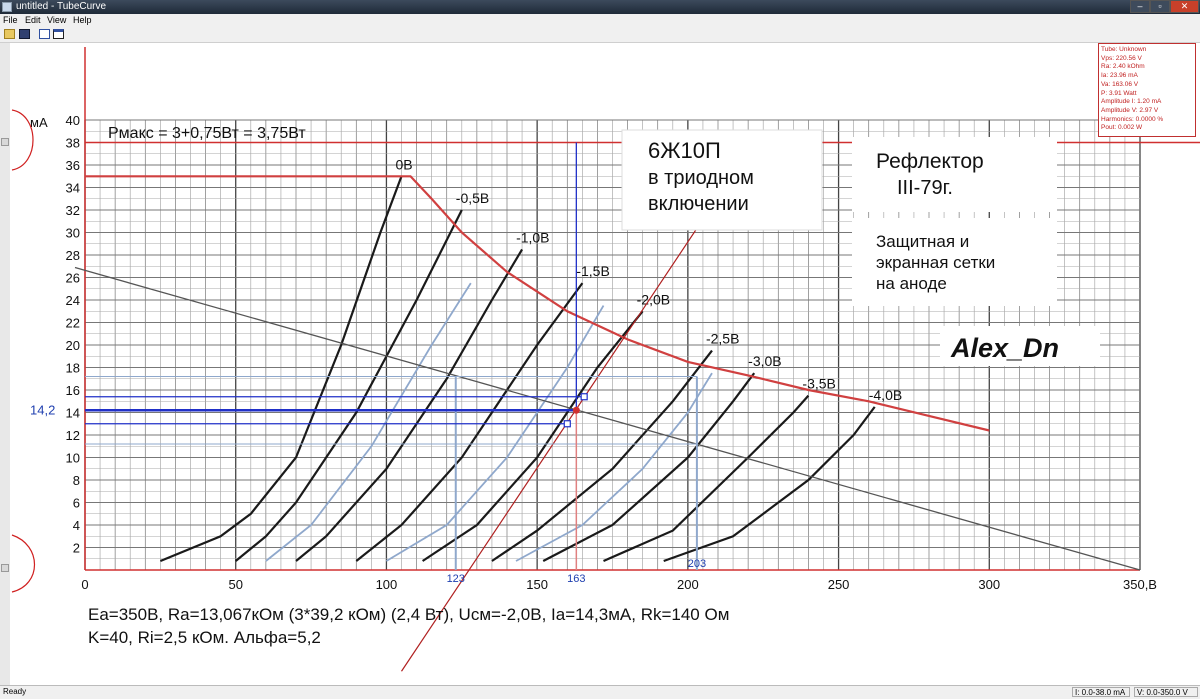 The image size is (1200, 699). Describe the element at coordinates (1101, 692) in the screenshot. I see `status-current-range: I: 0.0-38.0 mA` at that location.